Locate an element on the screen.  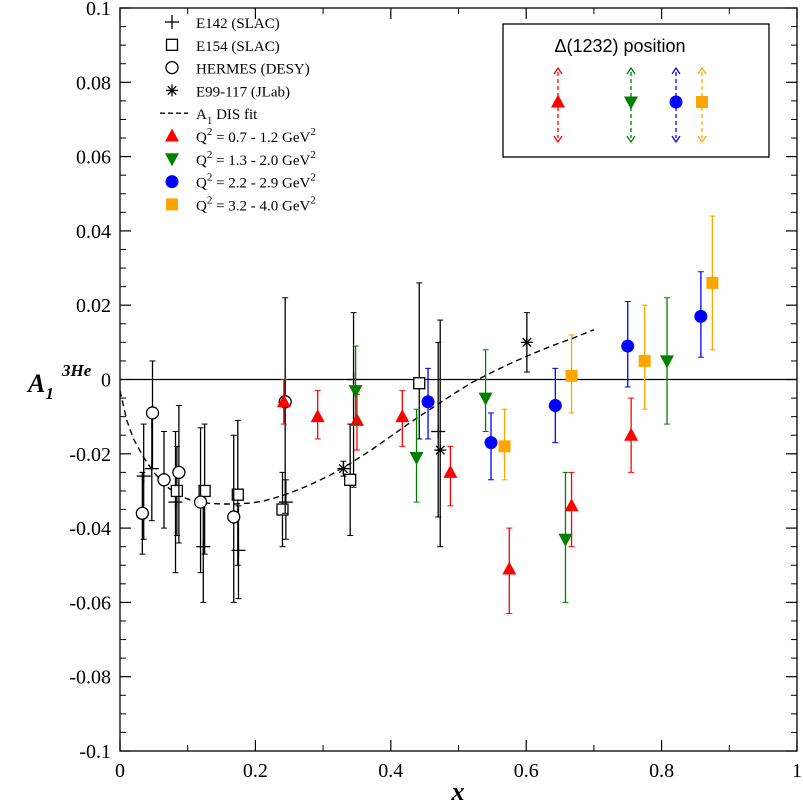
legend-sub: 1 is located at coordinates (210, 121).